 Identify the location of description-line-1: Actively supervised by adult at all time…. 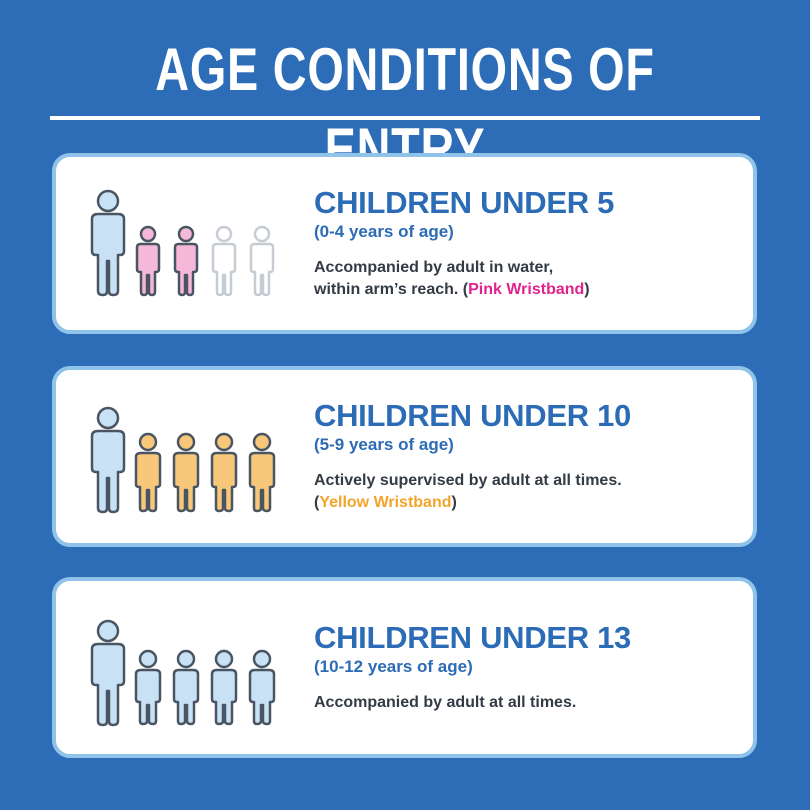
(468, 480).